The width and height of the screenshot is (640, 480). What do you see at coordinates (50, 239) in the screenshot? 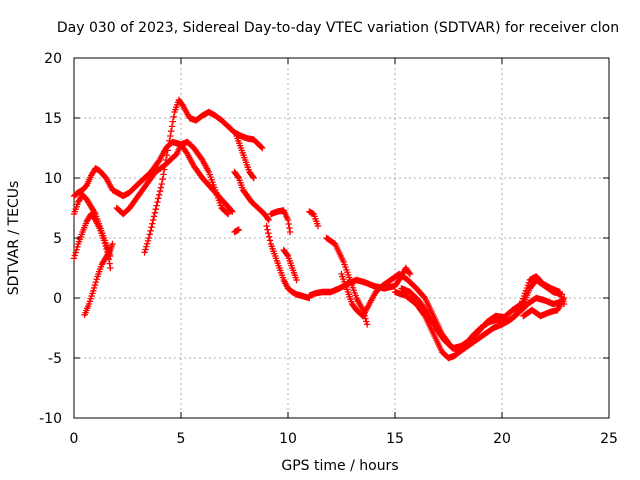
I see `y-tick-labels: -10 -5 0 5 10 15 20` at bounding box center [50, 239].